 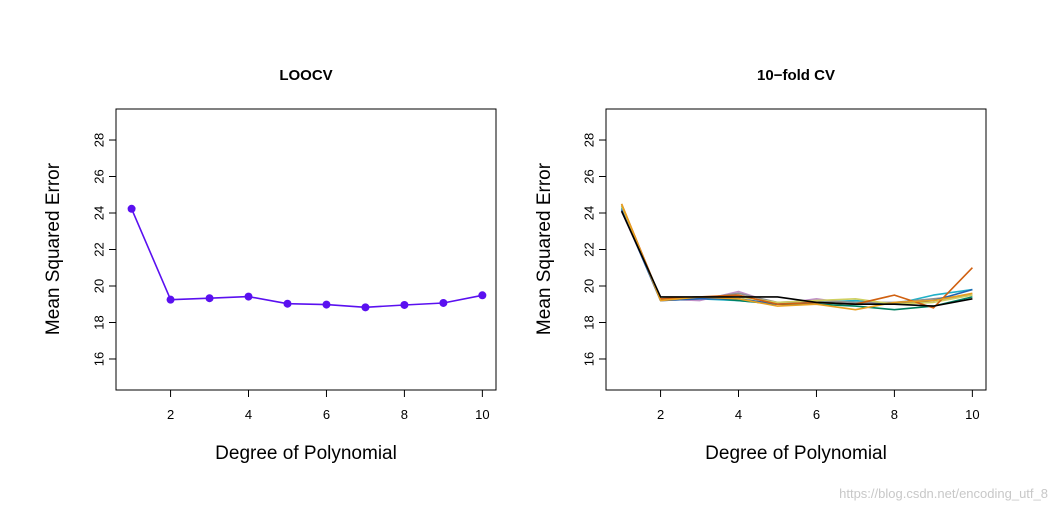 I want to click on loocv-x-axis: 2 4 6 8 10, so click(x=328, y=406).